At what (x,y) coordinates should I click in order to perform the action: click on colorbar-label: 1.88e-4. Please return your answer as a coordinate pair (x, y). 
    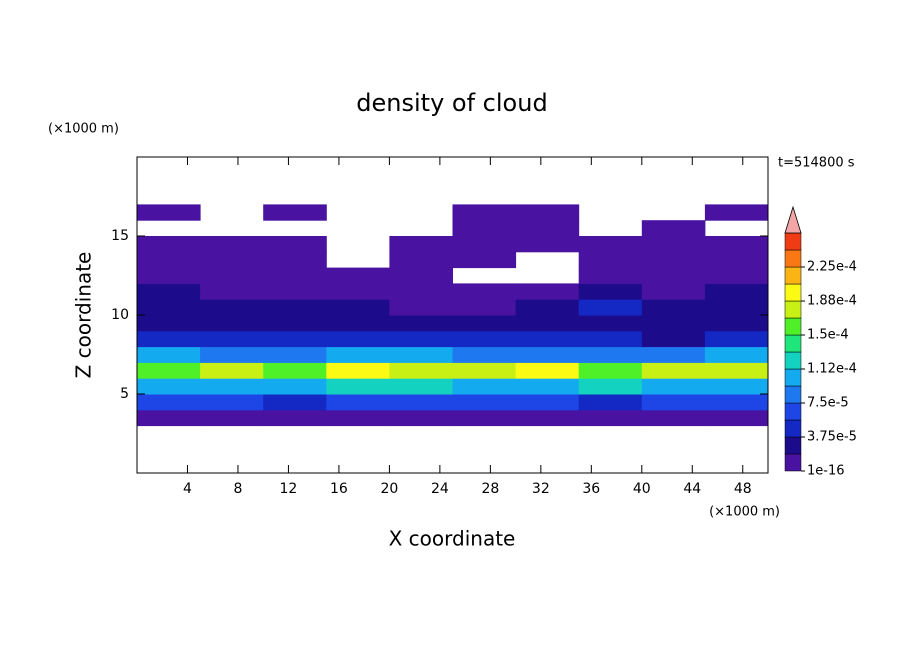
    Looking at the image, I should click on (832, 301).